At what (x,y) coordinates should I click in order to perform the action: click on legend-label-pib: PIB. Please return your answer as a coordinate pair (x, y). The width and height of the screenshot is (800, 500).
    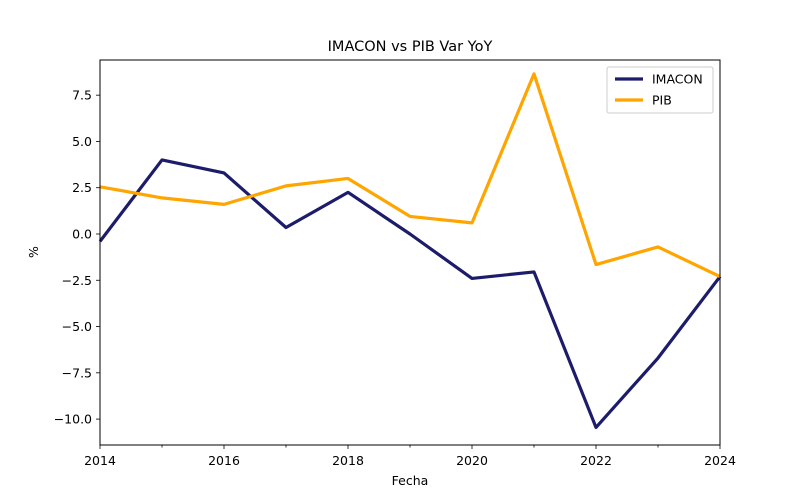
    Looking at the image, I should click on (662, 100).